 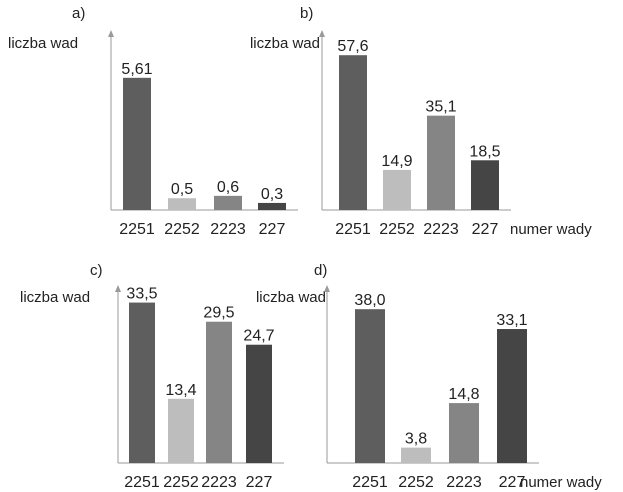 I want to click on bar-value-label: 0,6, so click(x=228, y=187).